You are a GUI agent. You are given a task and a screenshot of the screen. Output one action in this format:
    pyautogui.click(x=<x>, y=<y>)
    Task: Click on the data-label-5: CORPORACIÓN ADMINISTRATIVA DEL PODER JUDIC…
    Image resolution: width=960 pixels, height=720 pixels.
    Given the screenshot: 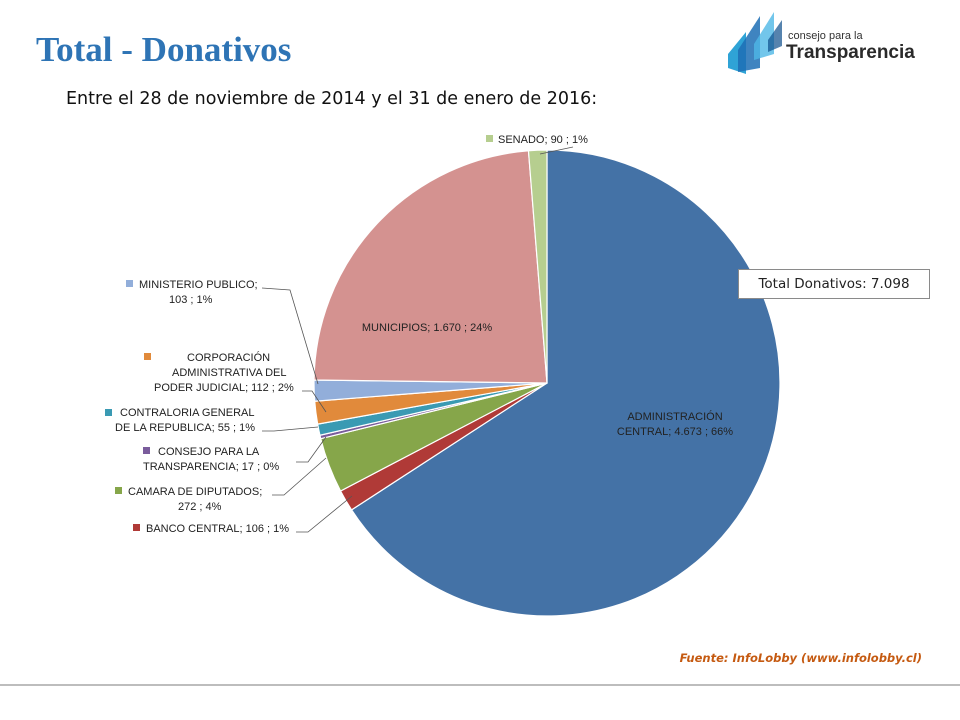 What is the action you would take?
    pyautogui.click(x=224, y=372)
    